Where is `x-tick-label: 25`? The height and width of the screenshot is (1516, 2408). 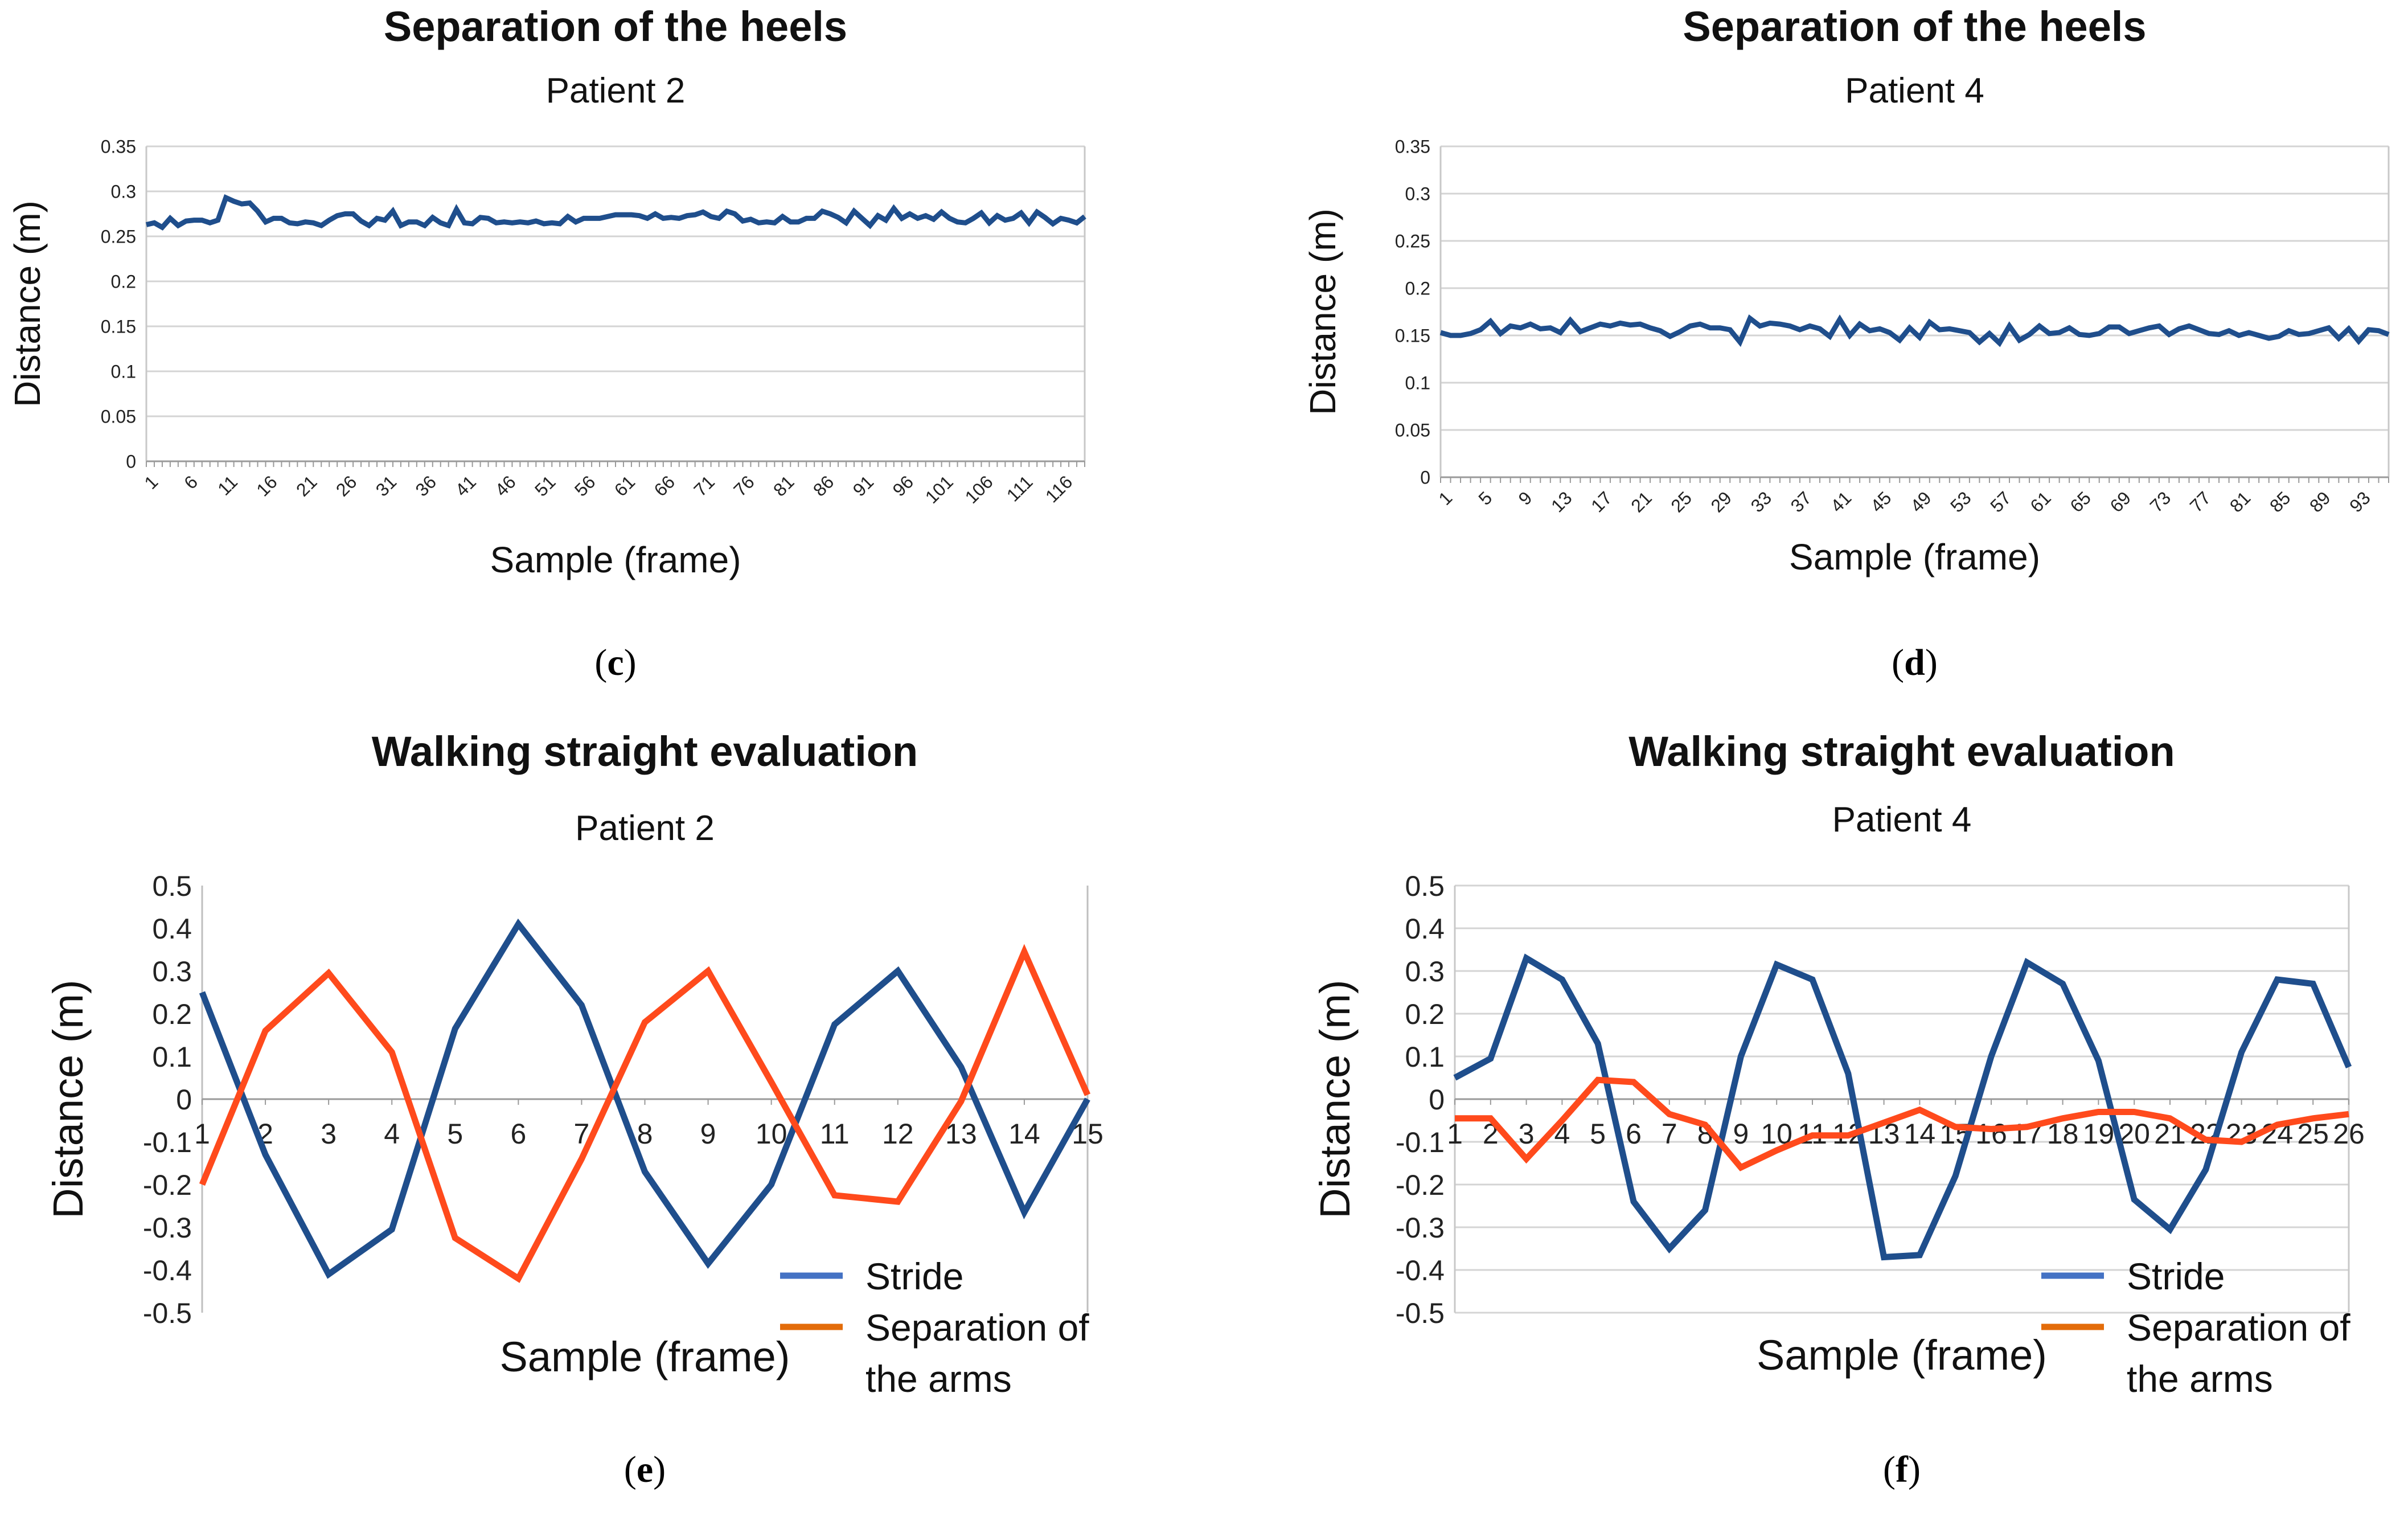 x-tick-label: 25 is located at coordinates (1681, 502).